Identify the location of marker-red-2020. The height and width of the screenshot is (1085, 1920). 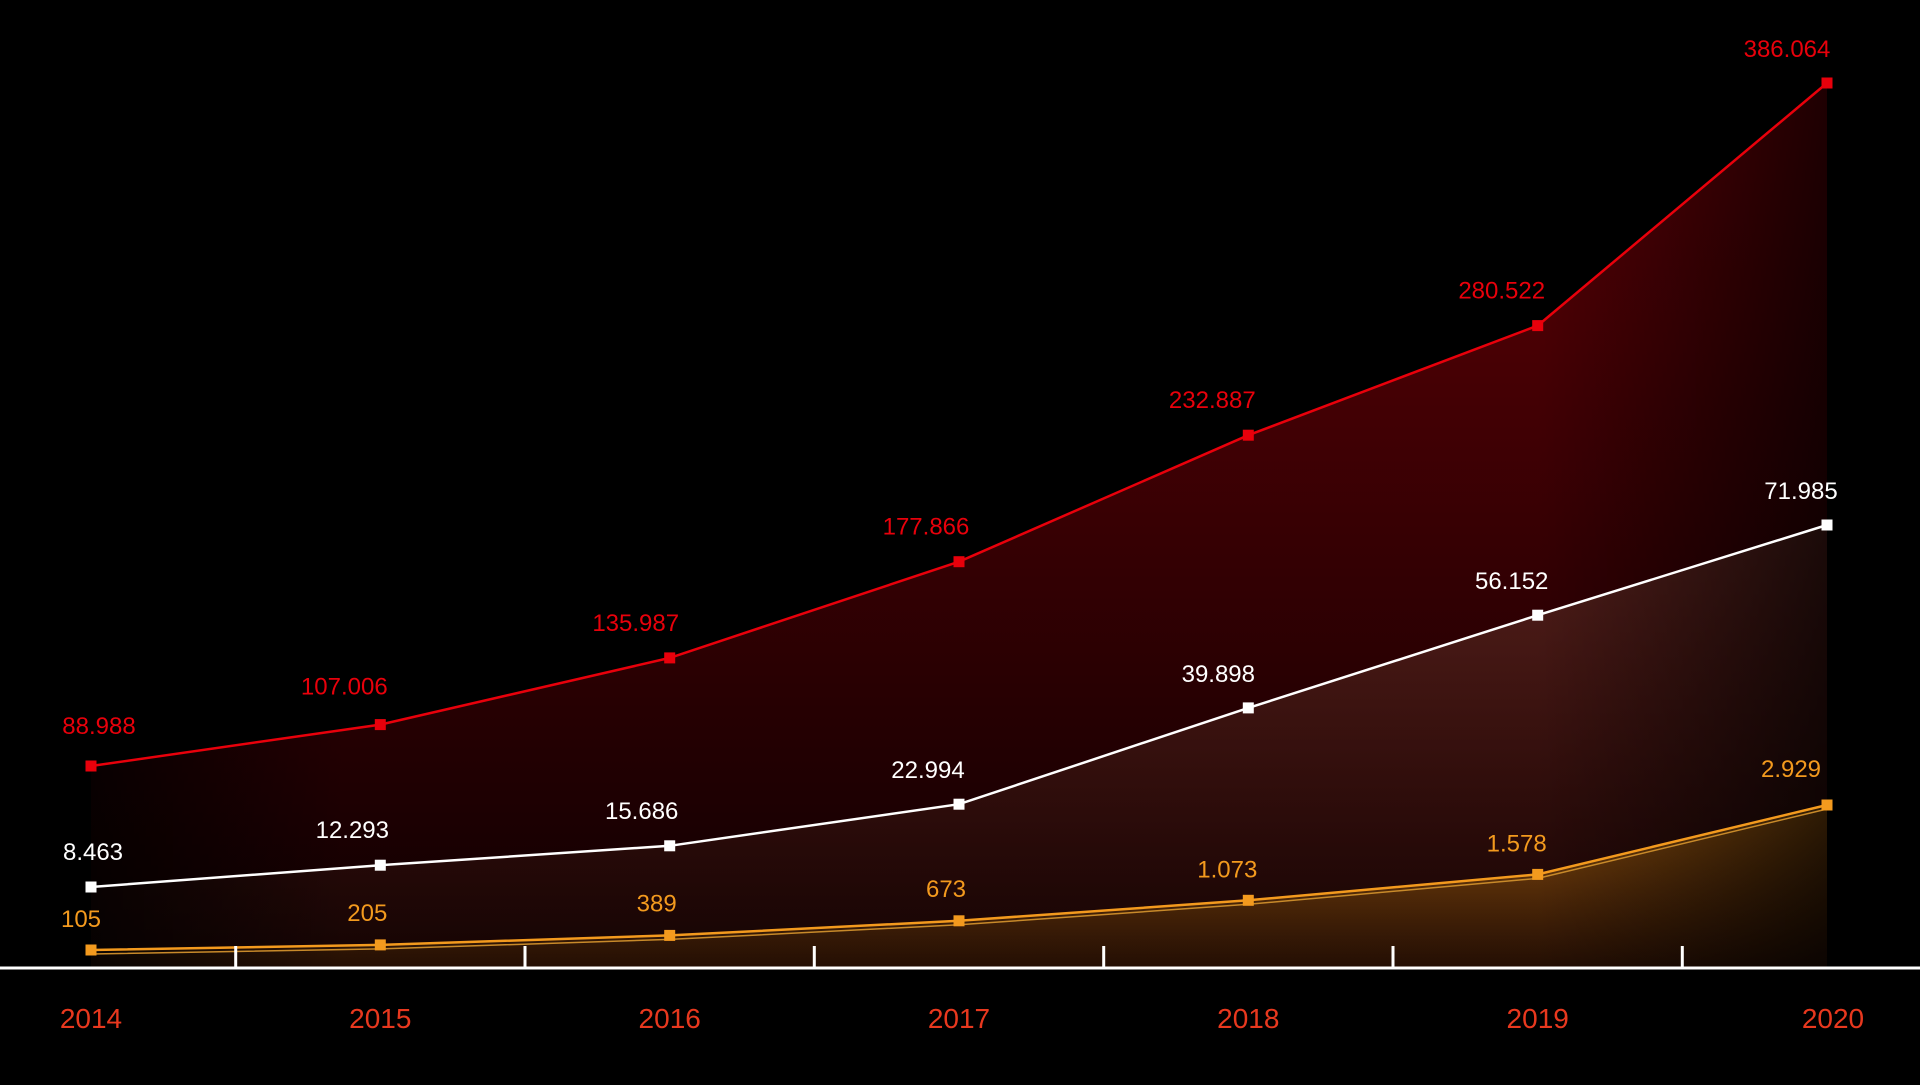
(1827, 83).